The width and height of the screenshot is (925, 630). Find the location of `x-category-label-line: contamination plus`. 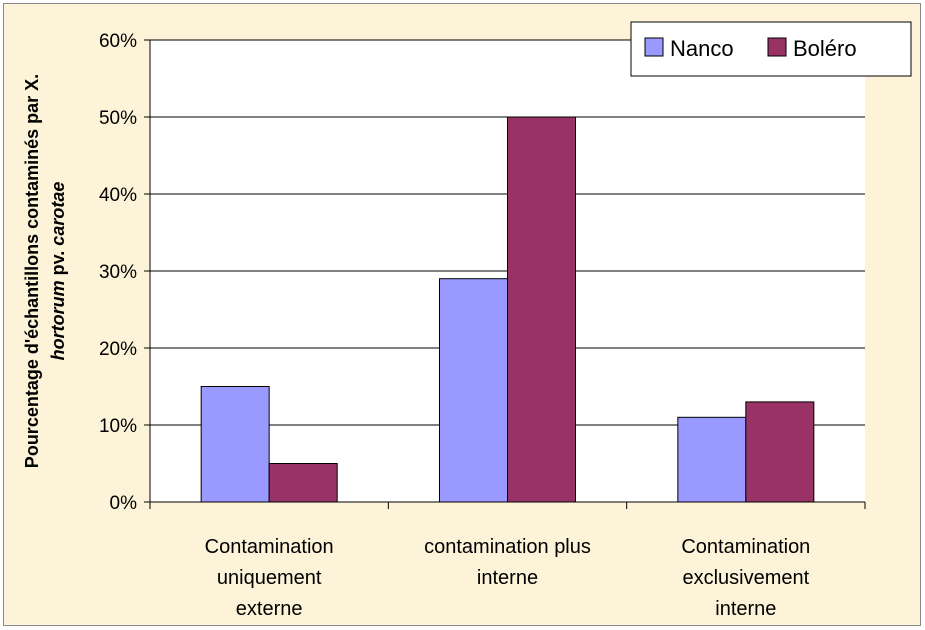

x-category-label-line: contamination plus is located at coordinates (507, 547).